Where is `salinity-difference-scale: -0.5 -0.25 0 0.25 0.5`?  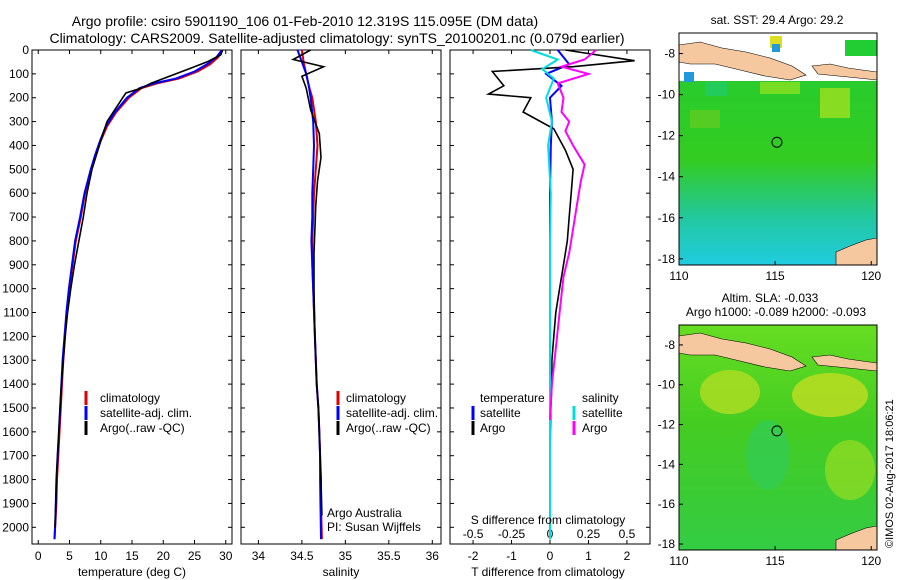
salinity-difference-scale: -0.5 -0.25 0 0.25 0.5 is located at coordinates (549, 534).